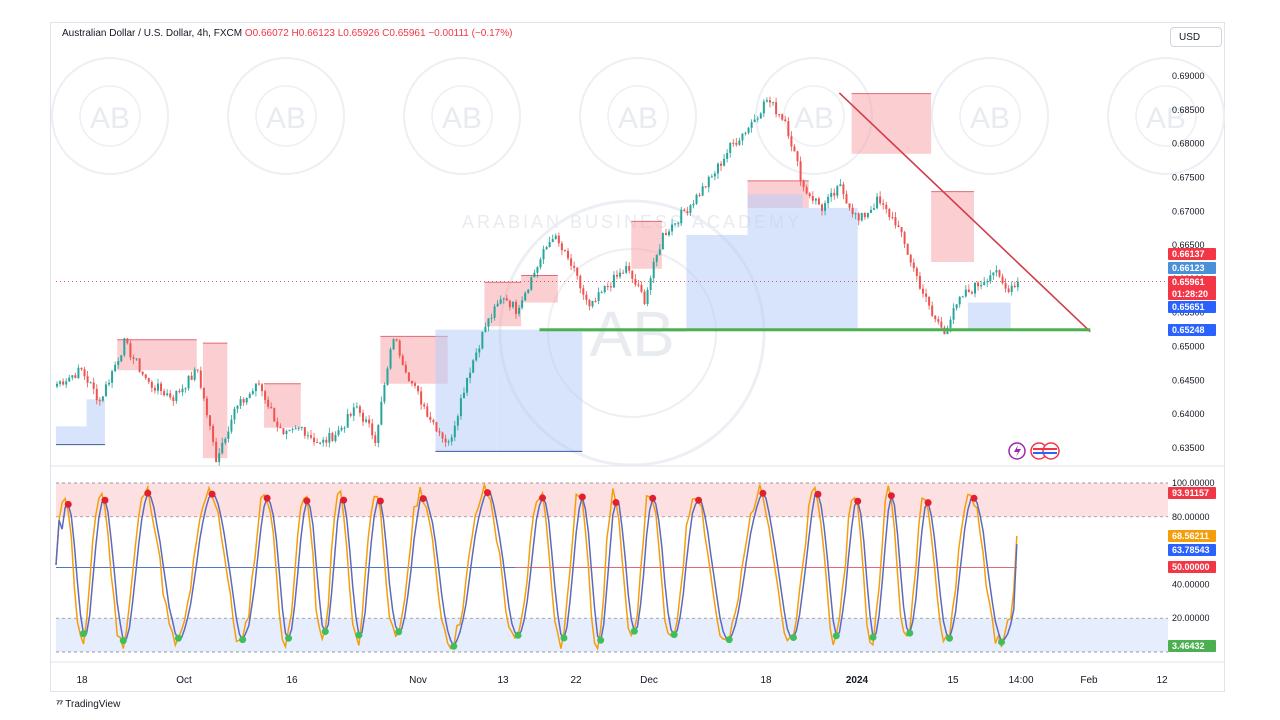 The height and width of the screenshot is (720, 1280). I want to click on time-tick-label: 16, so click(292, 680).